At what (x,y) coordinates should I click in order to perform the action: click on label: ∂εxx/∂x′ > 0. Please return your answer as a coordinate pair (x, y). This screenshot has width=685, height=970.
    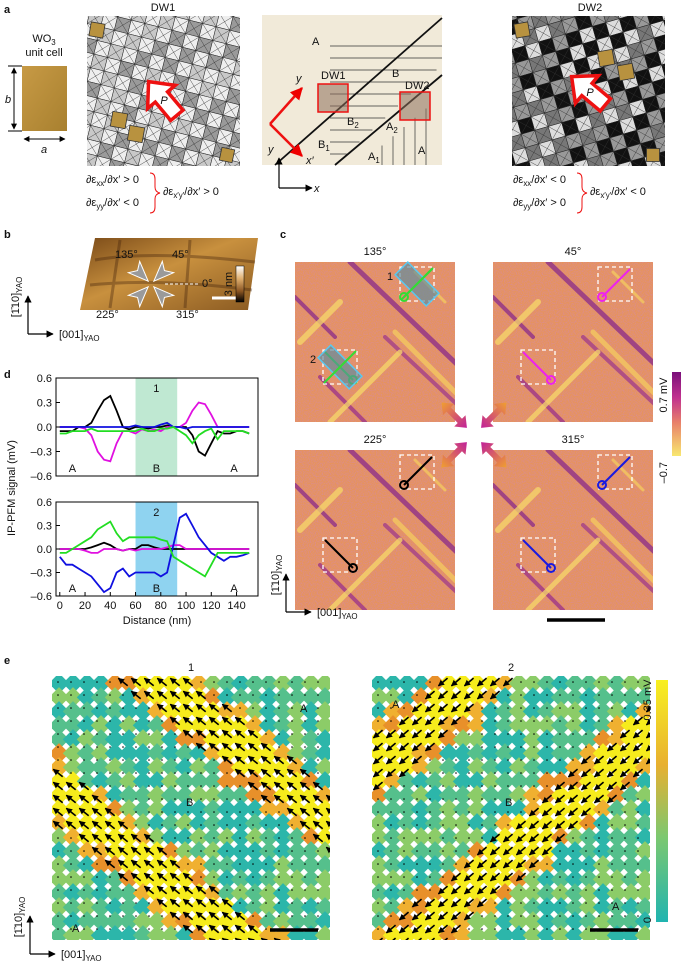
    Looking at the image, I should click on (112, 181).